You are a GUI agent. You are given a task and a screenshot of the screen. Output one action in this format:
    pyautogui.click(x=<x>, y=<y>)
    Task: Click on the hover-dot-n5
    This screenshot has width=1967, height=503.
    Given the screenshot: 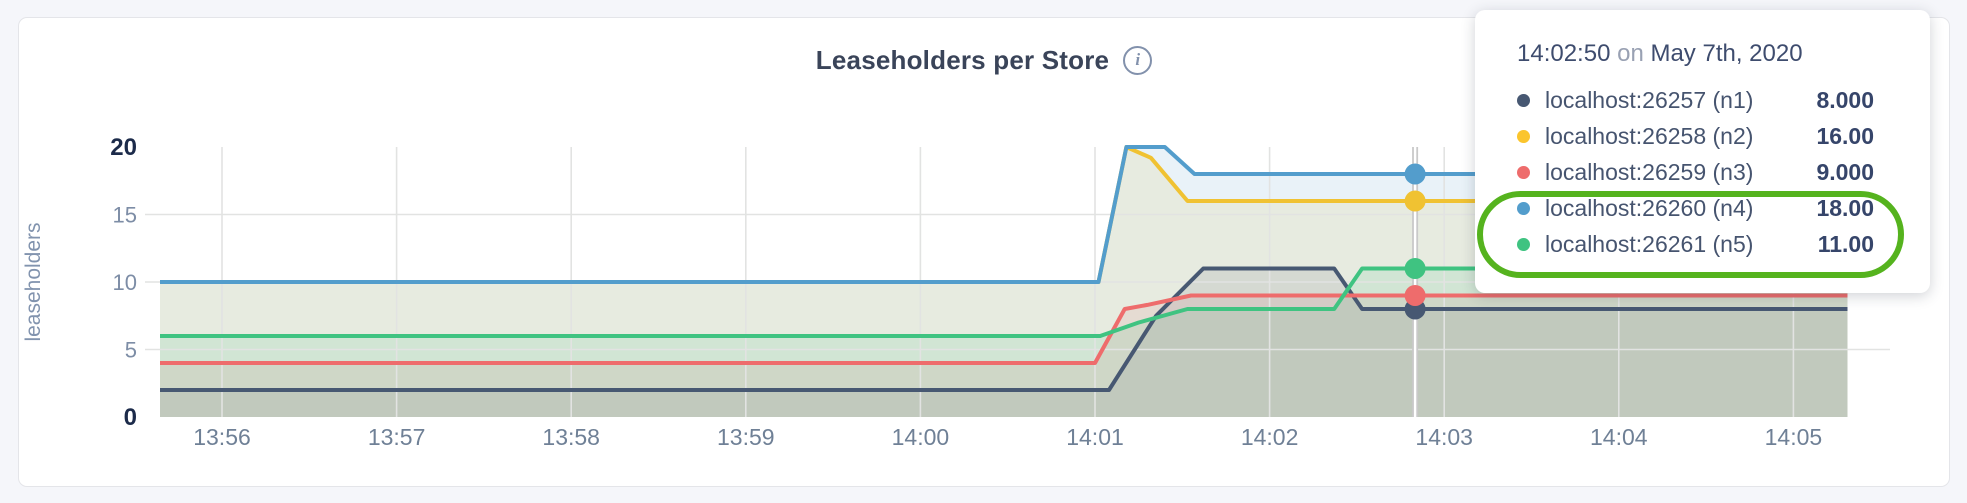 What is the action you would take?
    pyautogui.click(x=1415, y=268)
    